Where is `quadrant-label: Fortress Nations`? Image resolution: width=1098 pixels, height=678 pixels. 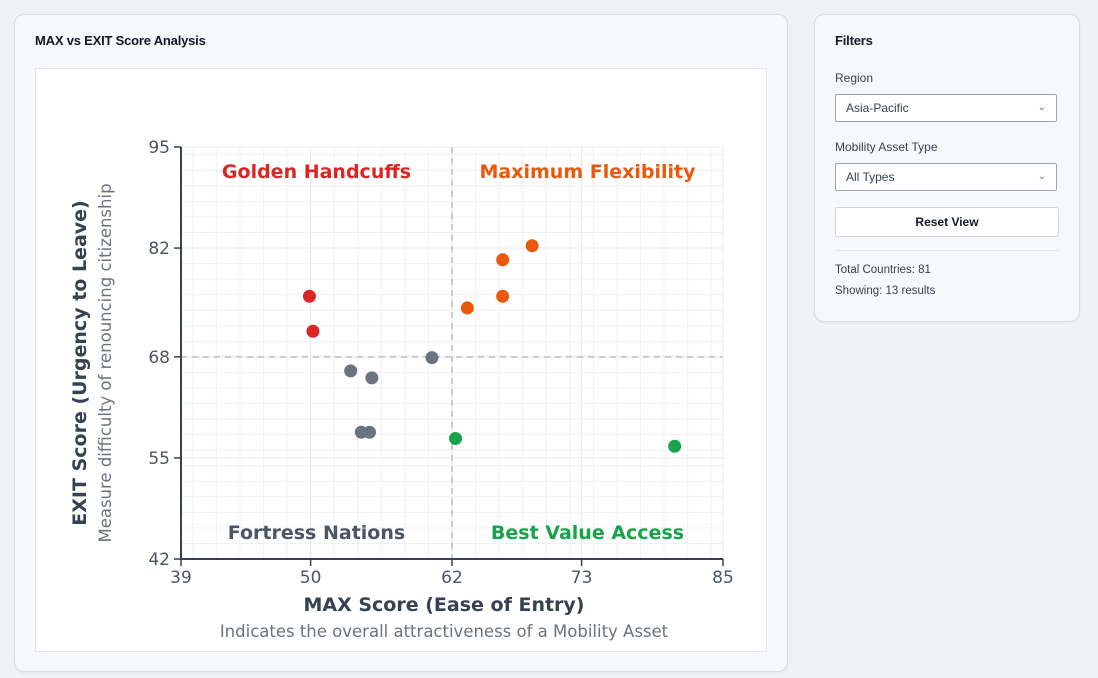 quadrant-label: Fortress Nations is located at coordinates (316, 533).